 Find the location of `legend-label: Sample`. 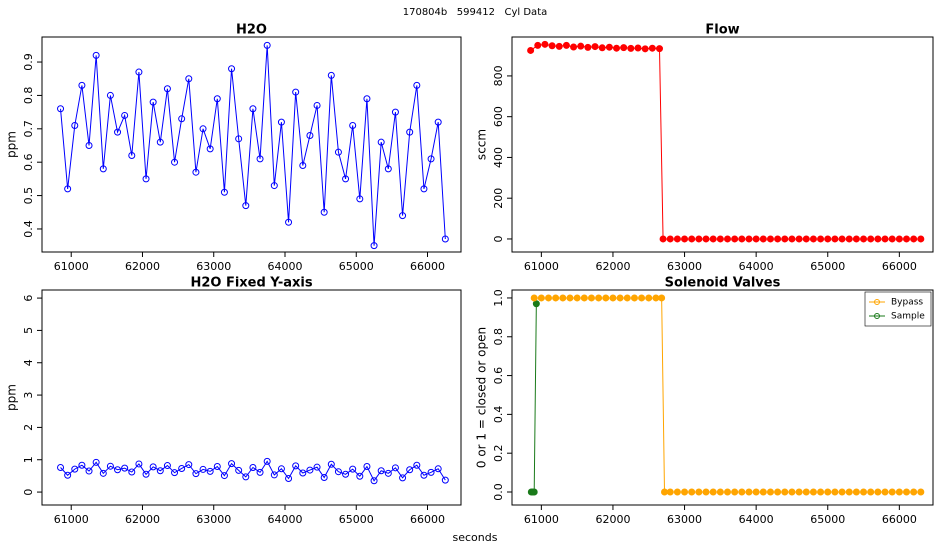

legend-label: Sample is located at coordinates (908, 317).